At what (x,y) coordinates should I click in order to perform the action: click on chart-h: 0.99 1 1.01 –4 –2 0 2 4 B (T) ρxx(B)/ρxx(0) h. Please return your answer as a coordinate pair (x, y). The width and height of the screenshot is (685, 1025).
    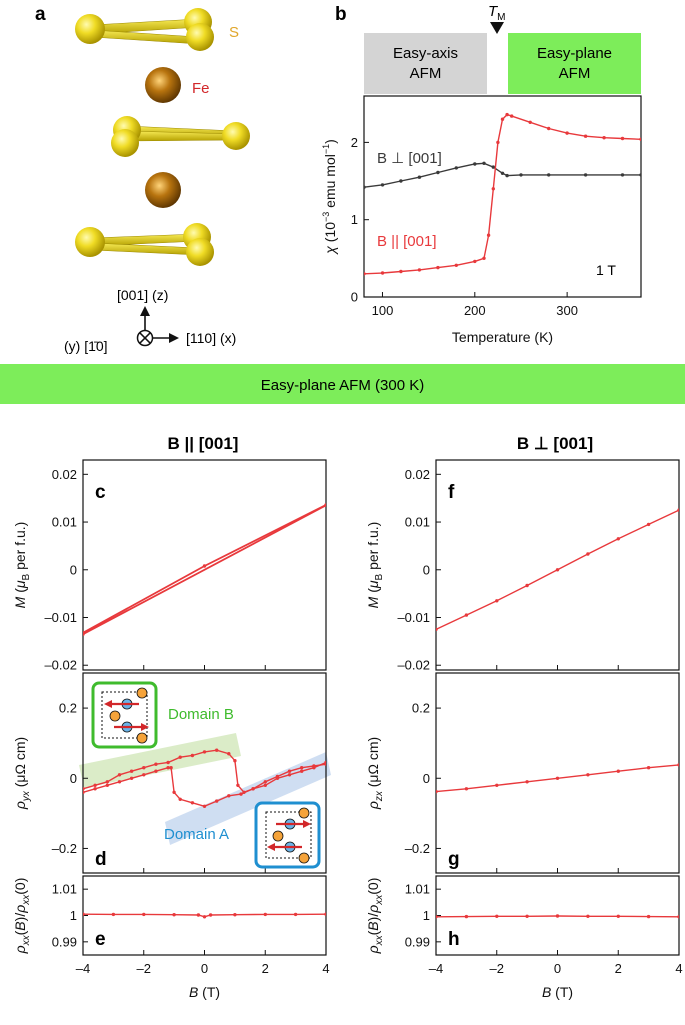
    Looking at the image, I should click on (524, 937).